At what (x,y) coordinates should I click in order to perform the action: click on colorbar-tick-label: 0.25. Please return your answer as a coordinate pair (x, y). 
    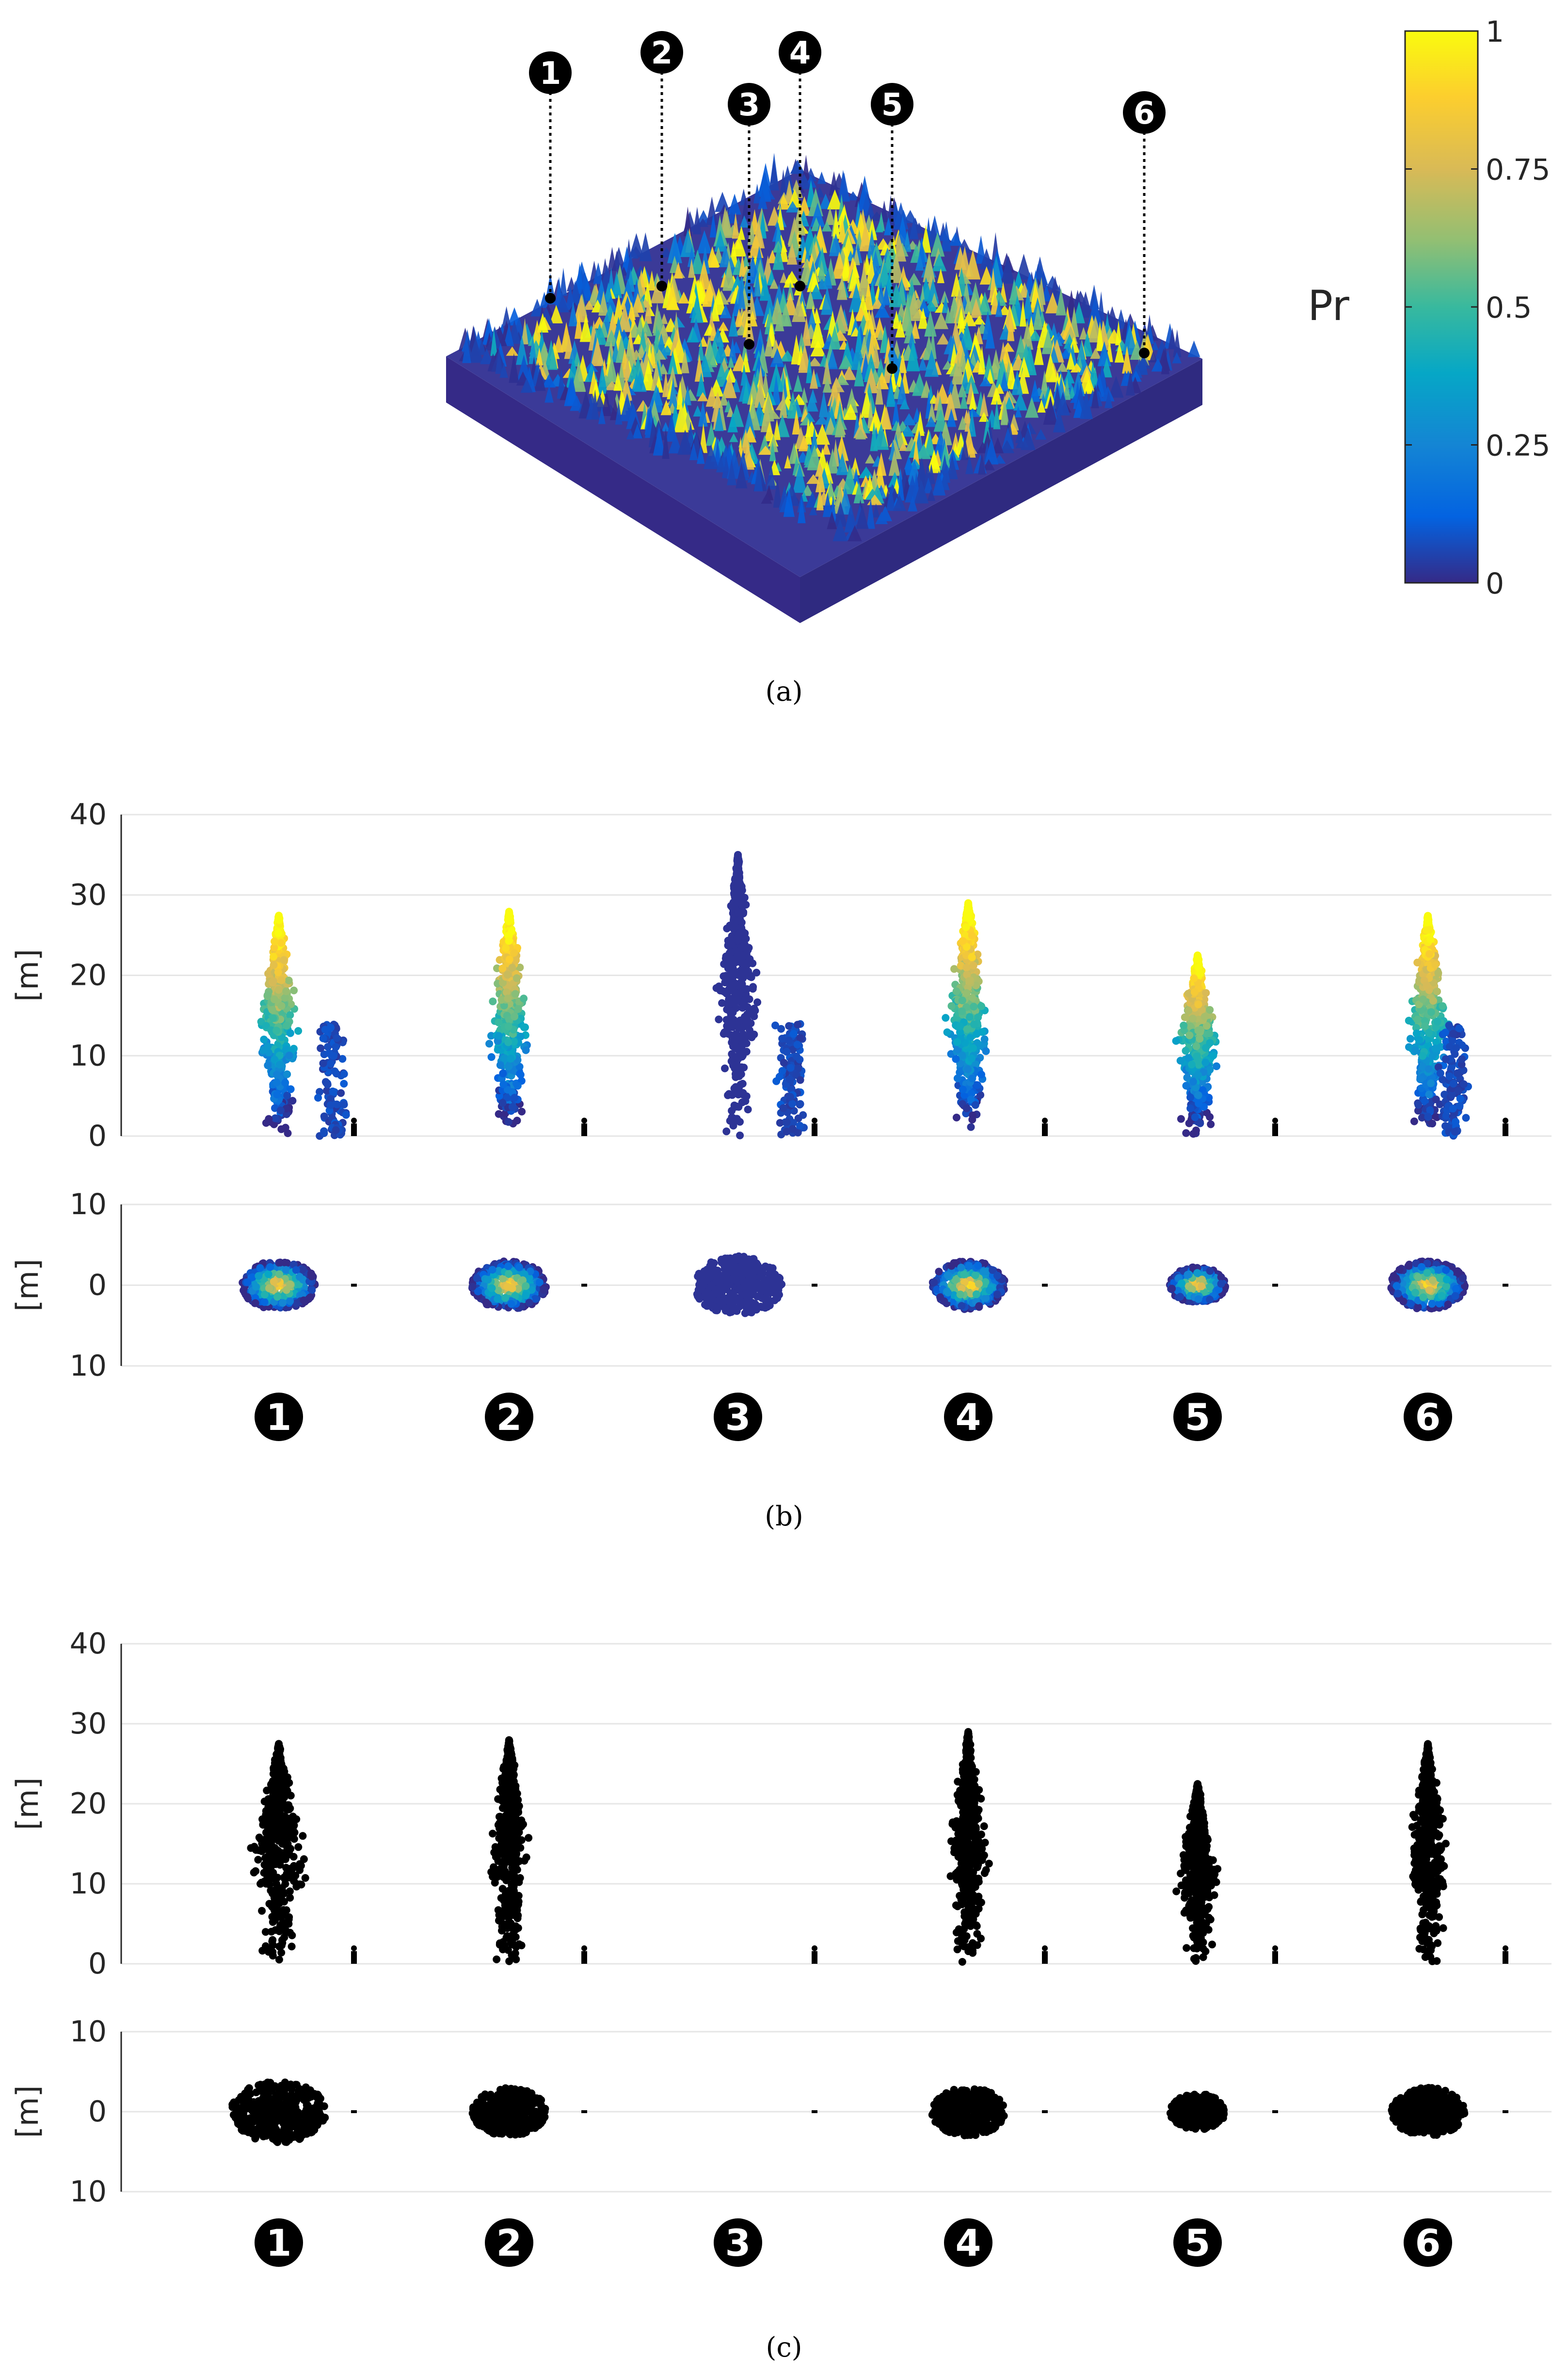
    Looking at the image, I should click on (1518, 446).